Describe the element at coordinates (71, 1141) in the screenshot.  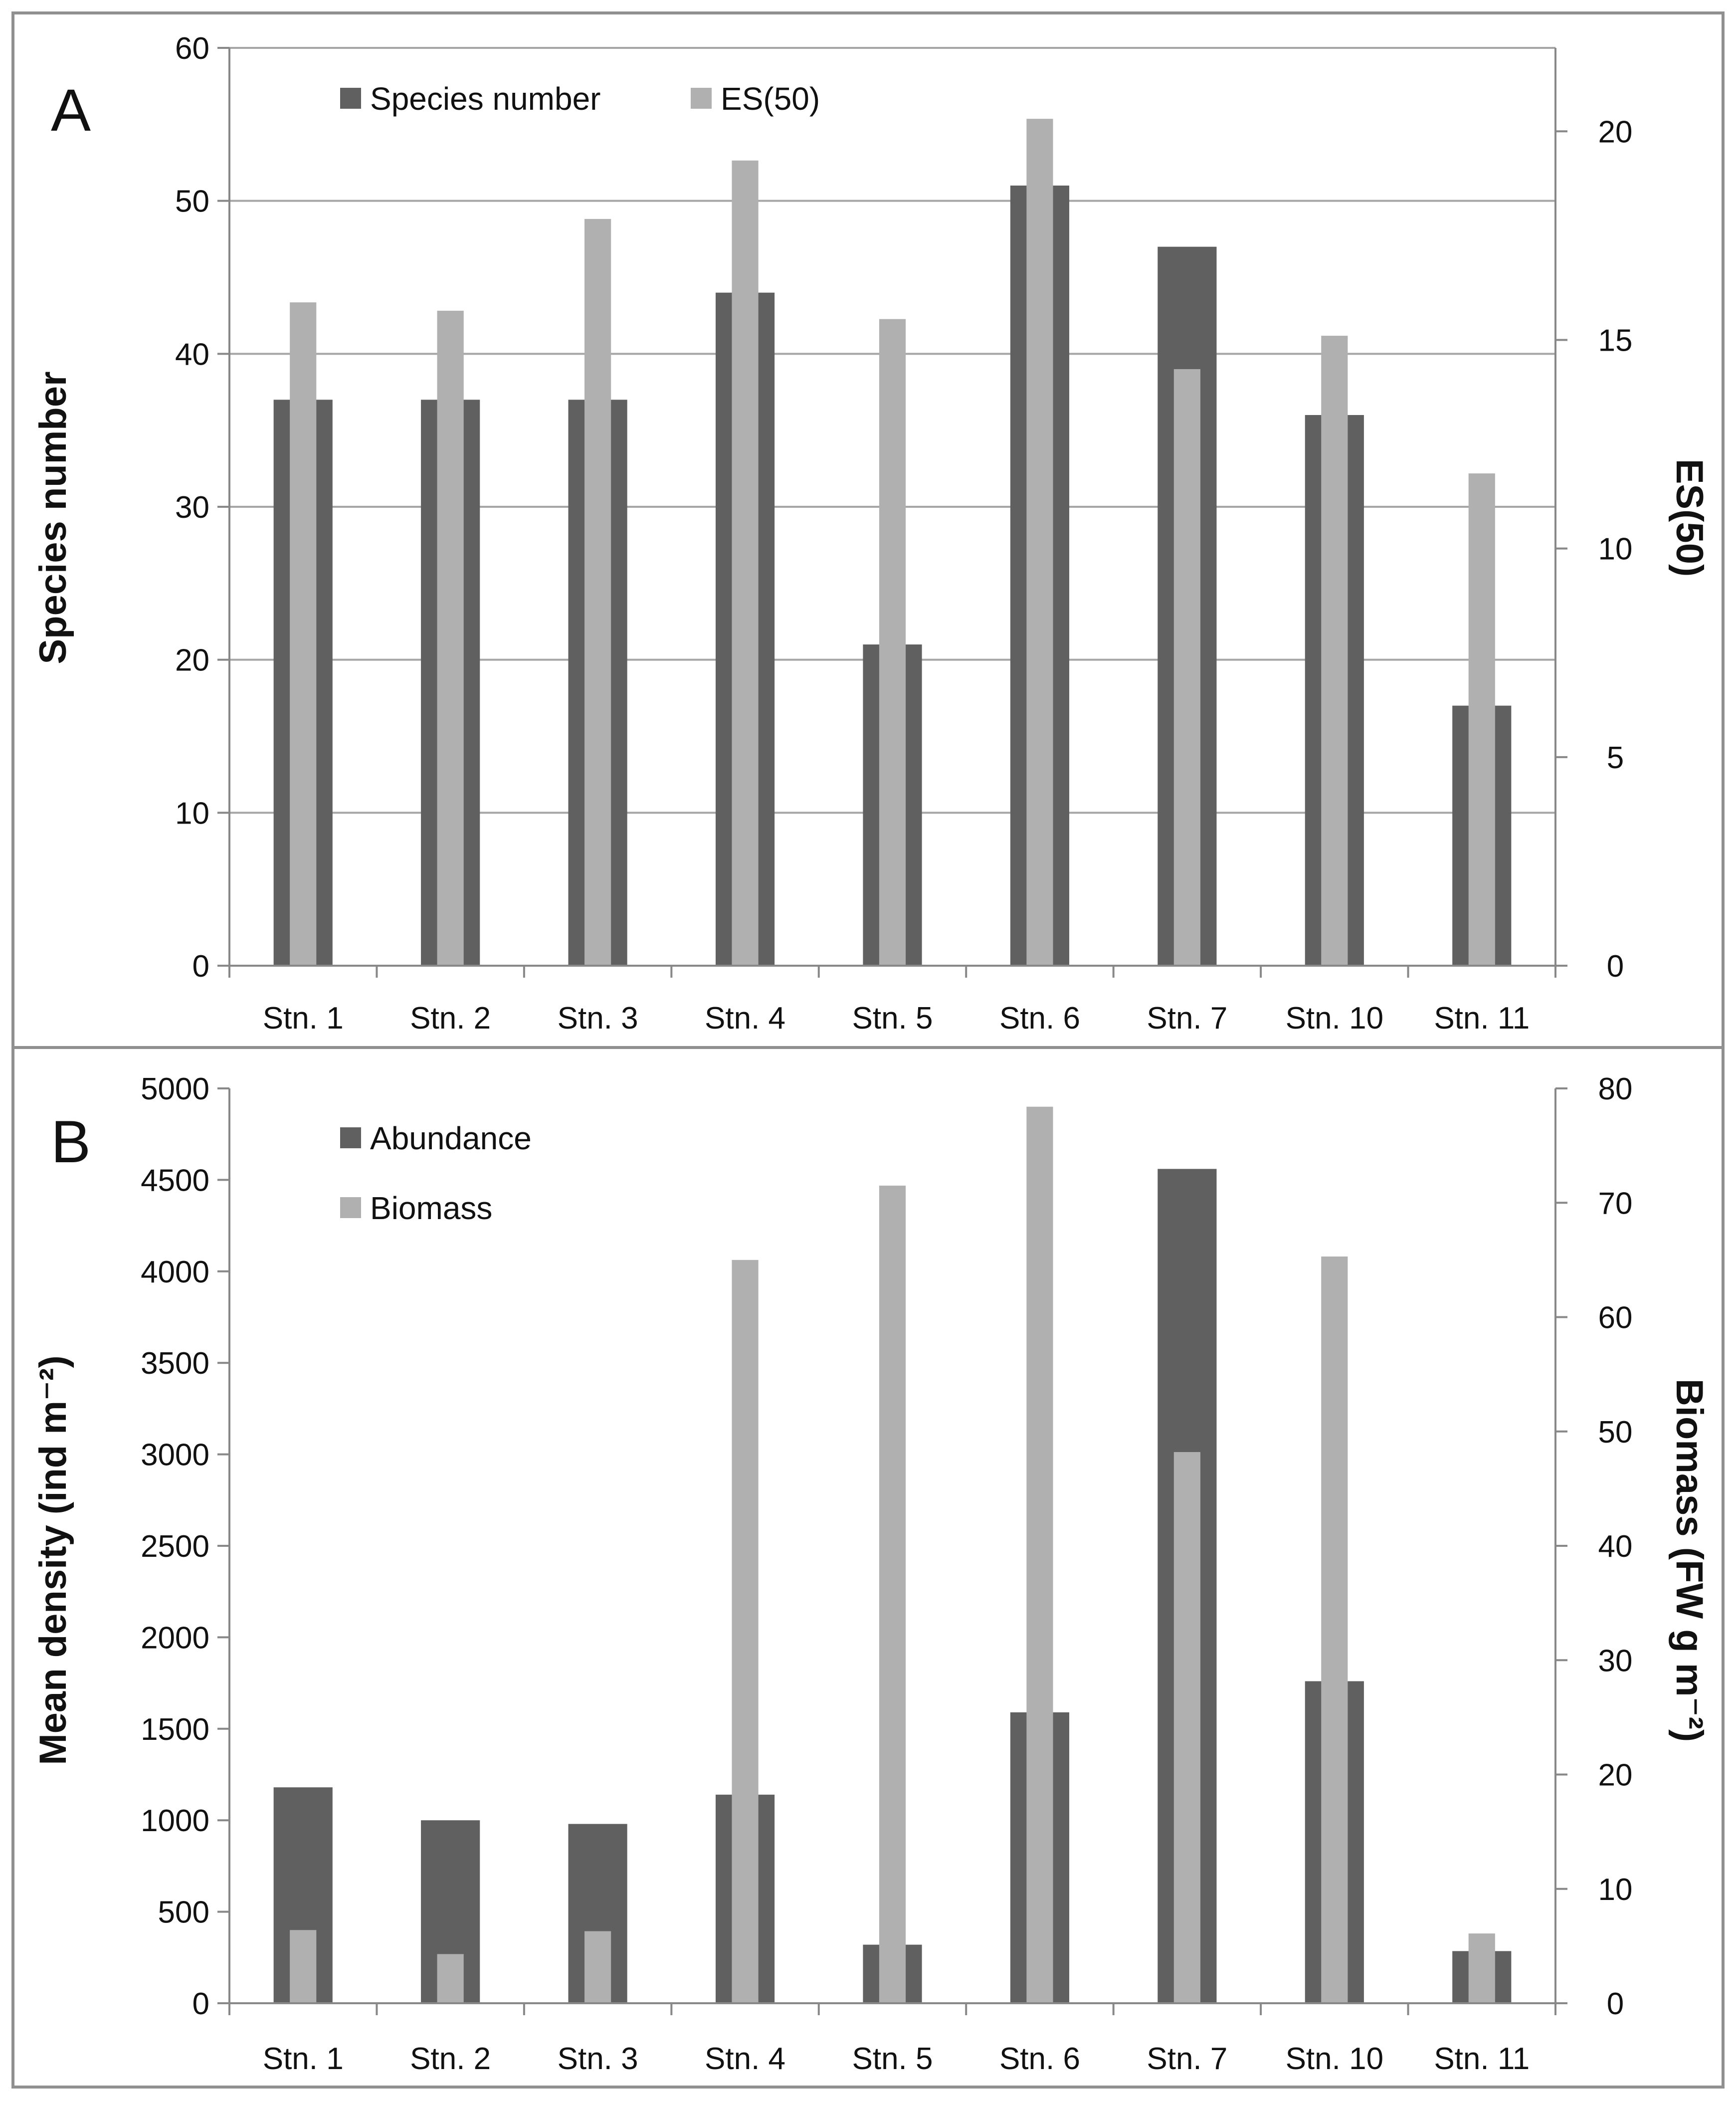
I see `panel-b-letter: B` at that location.